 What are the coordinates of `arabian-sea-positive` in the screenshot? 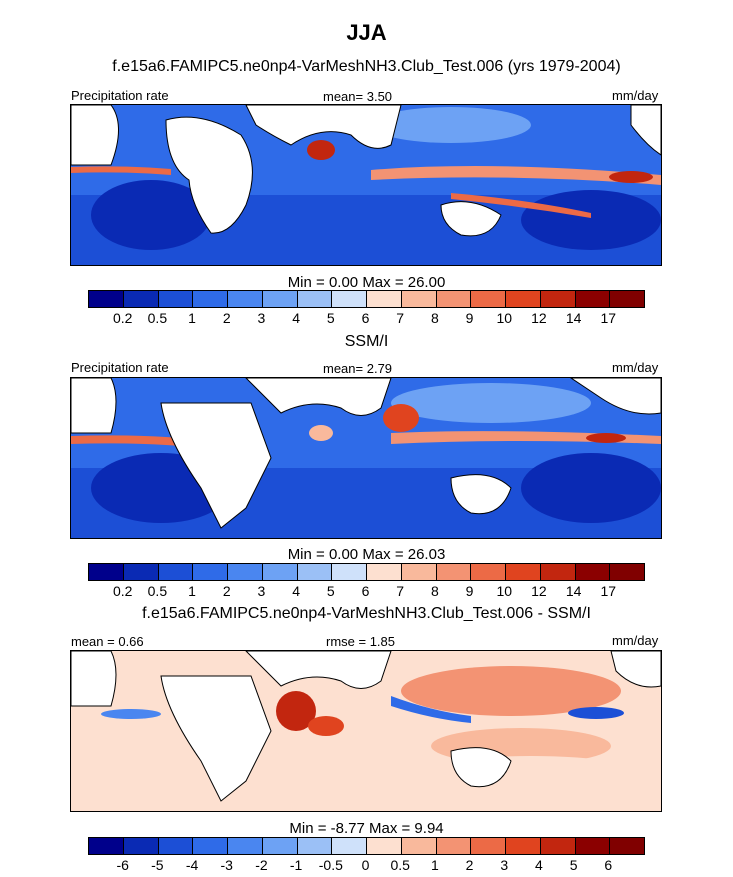 It's located at (296, 711).